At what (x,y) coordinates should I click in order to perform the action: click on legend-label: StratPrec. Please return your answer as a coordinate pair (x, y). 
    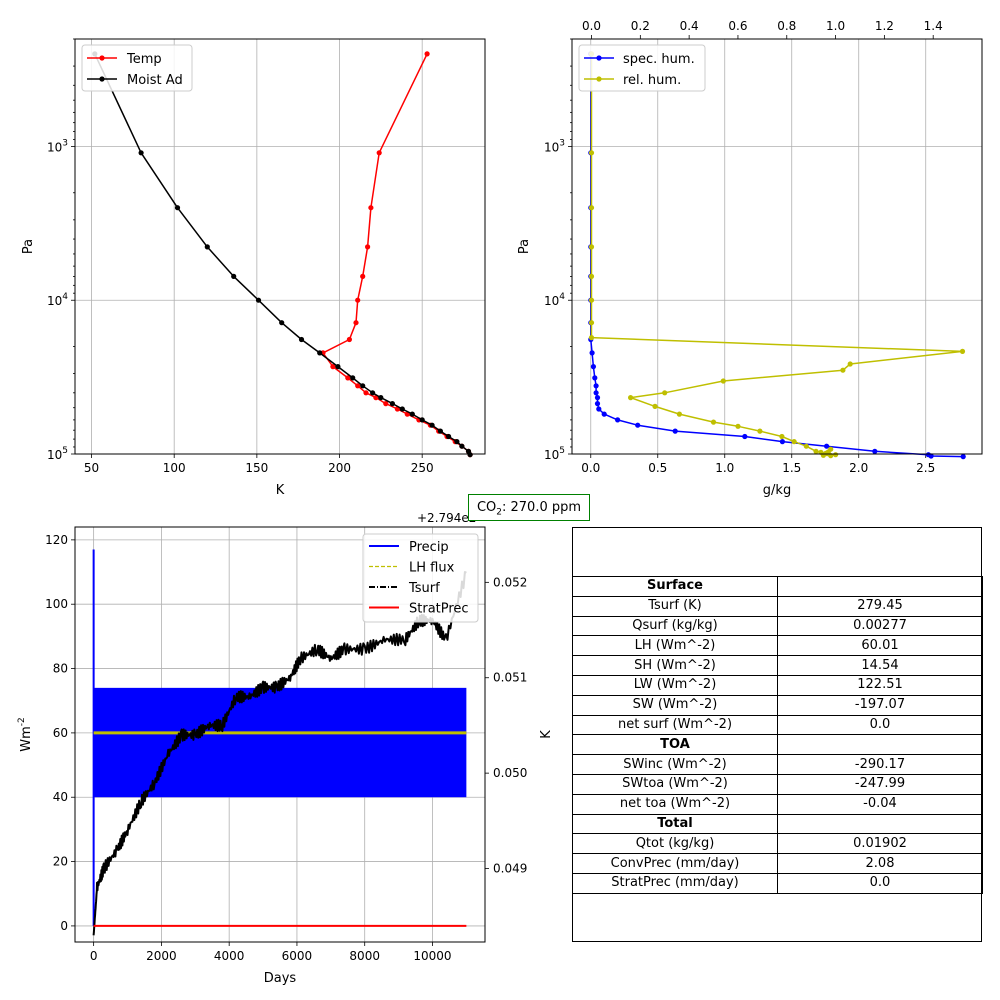
    Looking at the image, I should click on (439, 609).